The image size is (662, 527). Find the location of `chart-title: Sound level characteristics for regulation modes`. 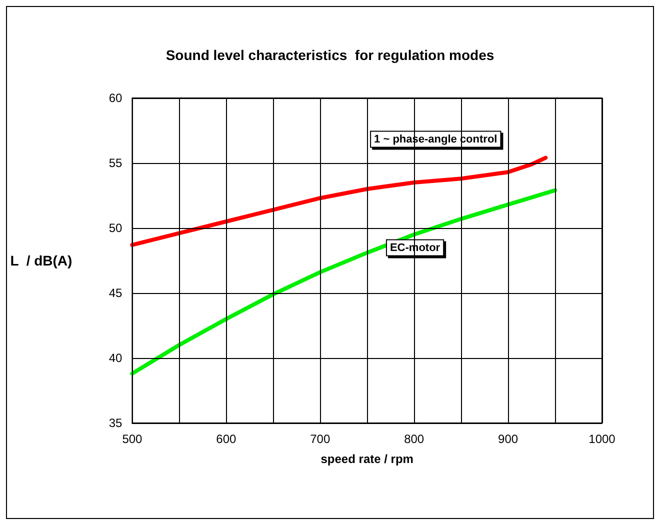

chart-title: Sound level characteristics for regulation modes is located at coordinates (330, 55).